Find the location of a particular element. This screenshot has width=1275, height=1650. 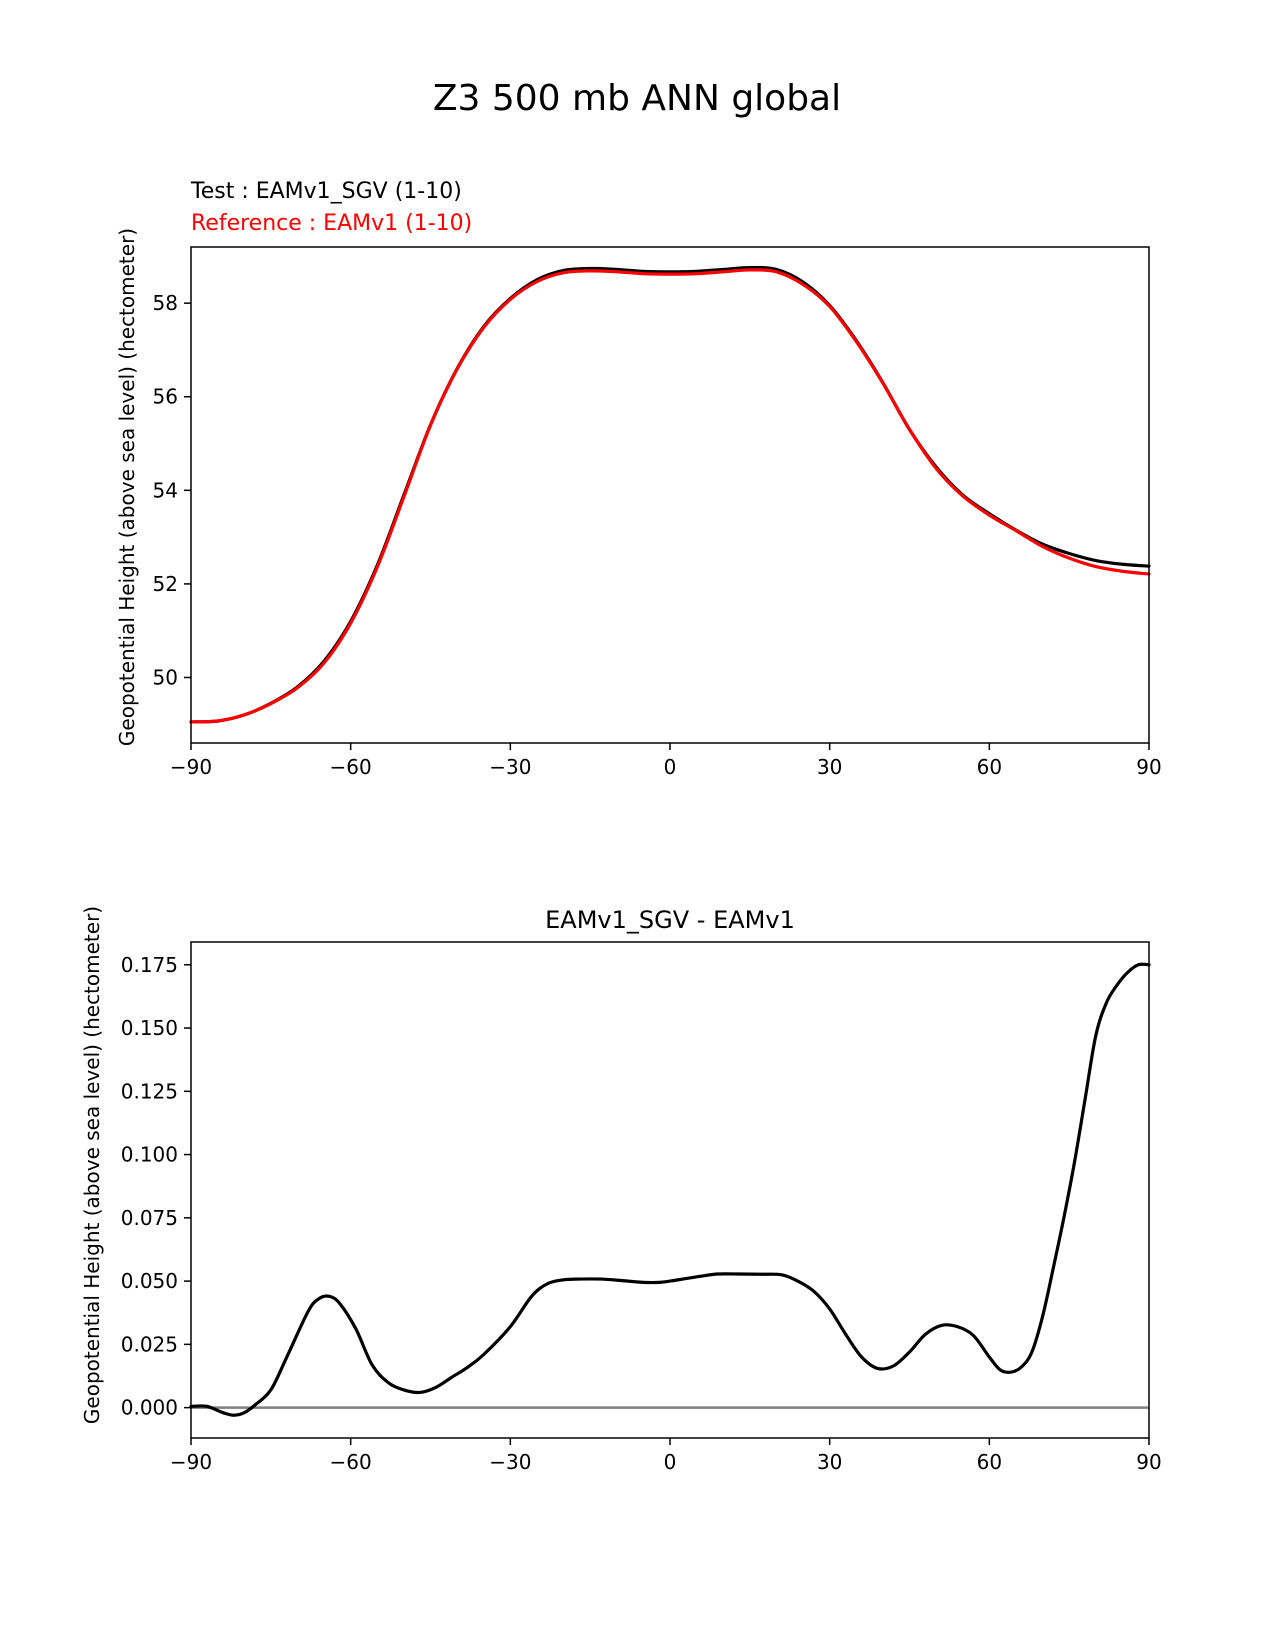

top-y-tick-label: 54 is located at coordinates (165, 490).